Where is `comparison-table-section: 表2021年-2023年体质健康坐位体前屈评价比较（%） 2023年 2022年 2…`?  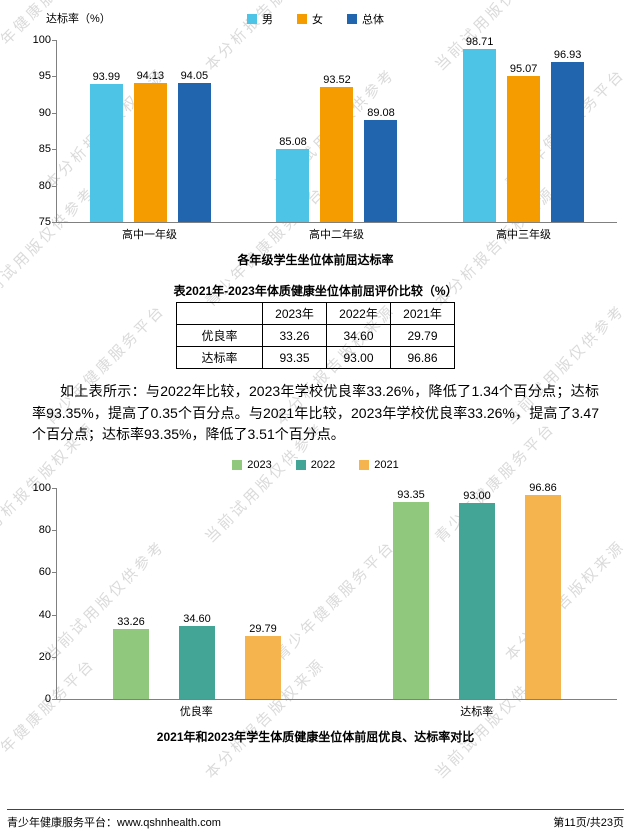 comparison-table-section: 表2021年-2023年体质健康坐位体前屈评价比较（%） 2023年 2022年 2… is located at coordinates (315, 325).